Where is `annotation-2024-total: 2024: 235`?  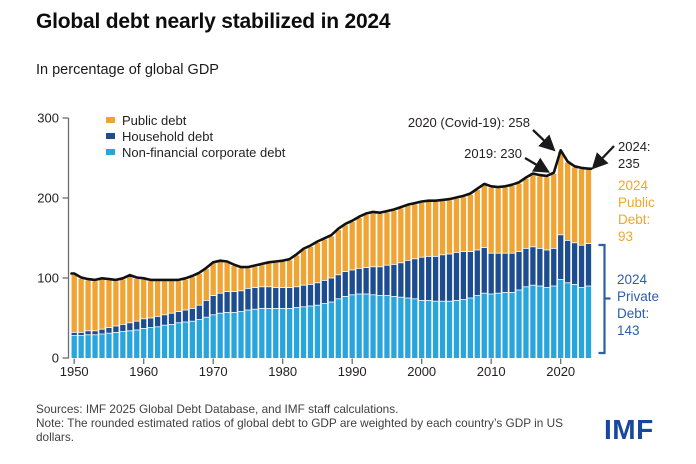 annotation-2024-total: 2024: 235 is located at coordinates (634, 155).